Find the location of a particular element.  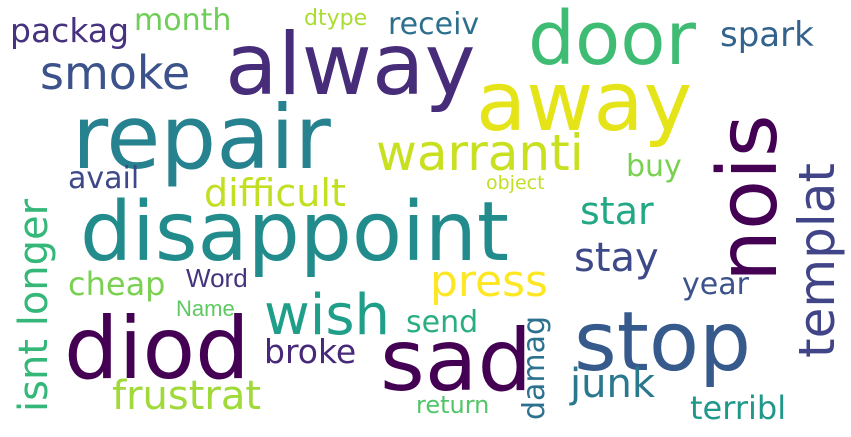

word-star: star is located at coordinates (617, 211).